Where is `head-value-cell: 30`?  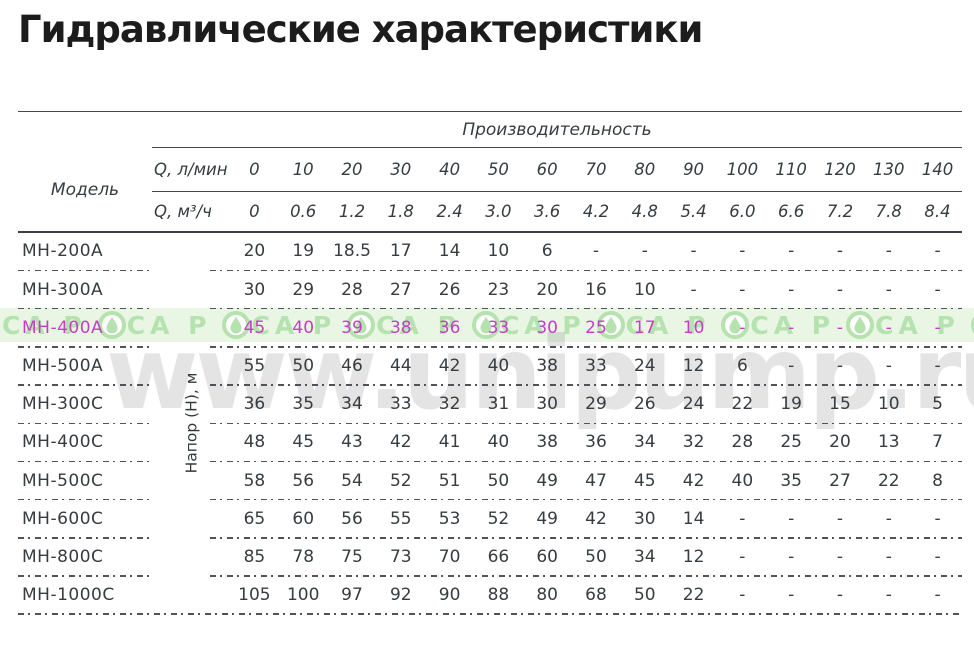 head-value-cell: 30 is located at coordinates (644, 518).